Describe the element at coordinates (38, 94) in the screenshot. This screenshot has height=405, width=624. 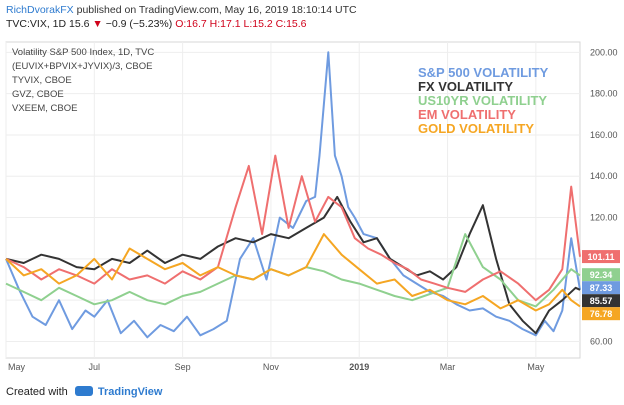
I see `indicator-legend-item: GVZ, CBOE` at that location.